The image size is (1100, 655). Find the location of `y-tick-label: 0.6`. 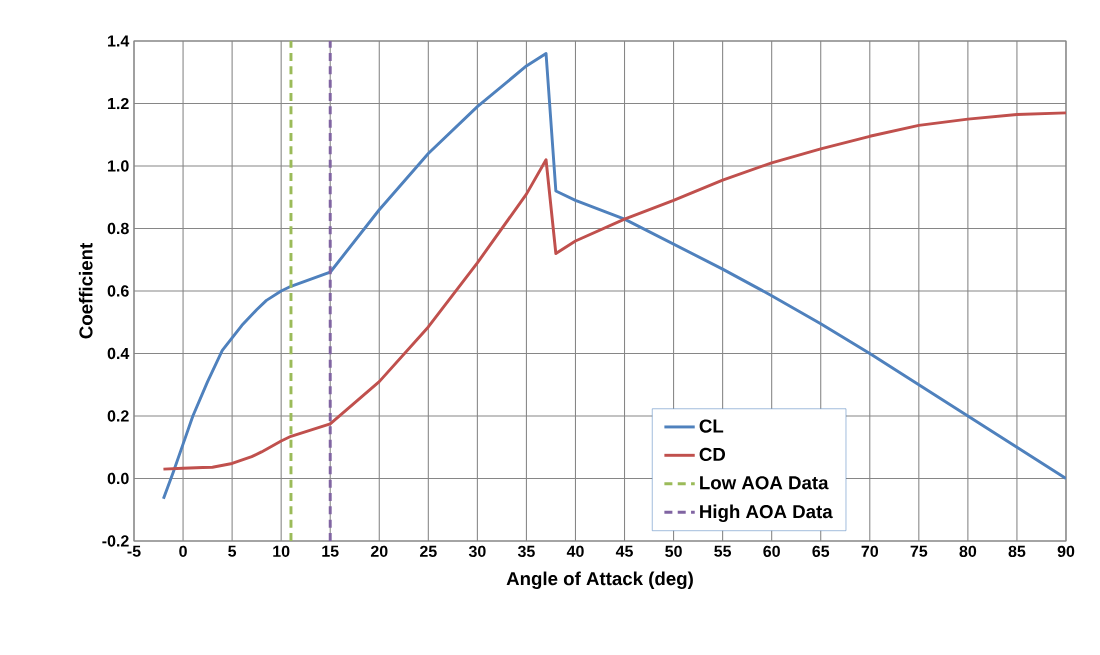

y-tick-label: 0.6 is located at coordinates (118, 291).